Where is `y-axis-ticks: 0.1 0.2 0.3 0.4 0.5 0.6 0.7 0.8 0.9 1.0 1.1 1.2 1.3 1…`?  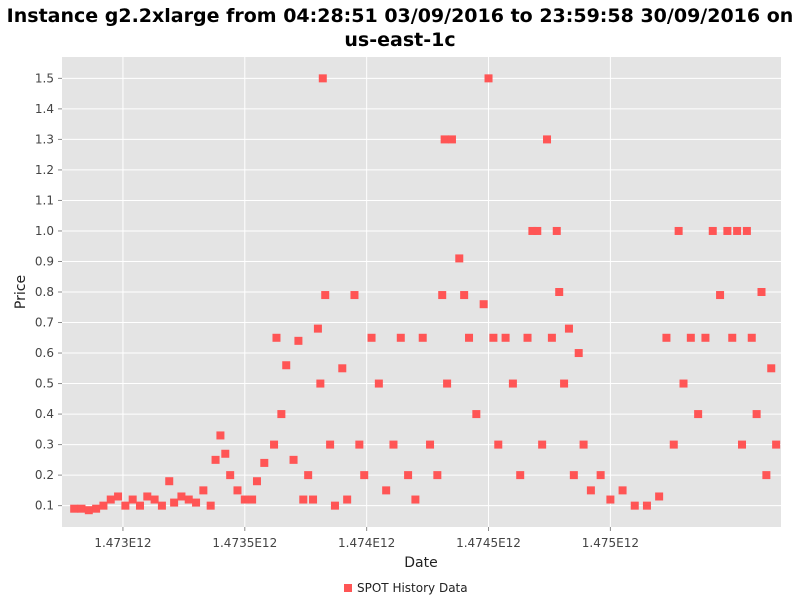 y-axis-ticks: 0.1 0.2 0.3 0.4 0.5 0.6 0.7 0.8 0.9 1.0 1.1 1.2 1.3 1… is located at coordinates (48, 292).